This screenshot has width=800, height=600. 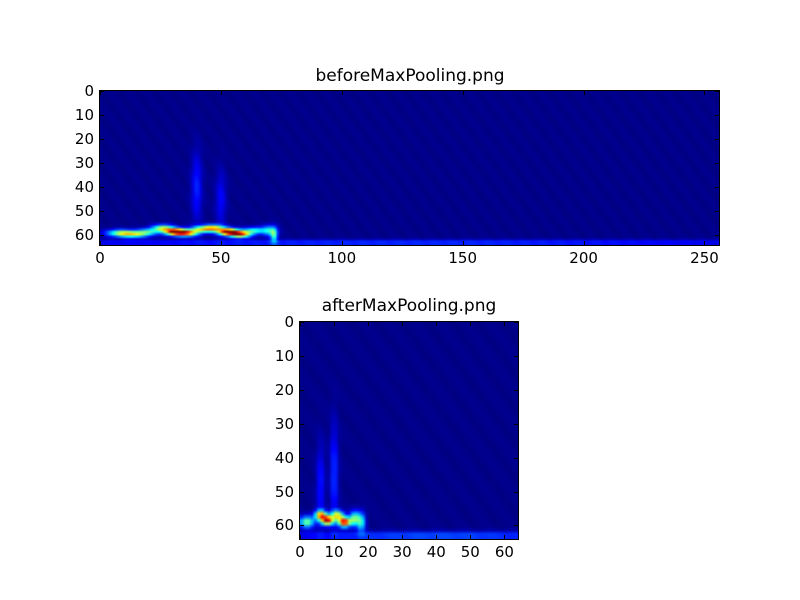 I want to click on x-tick-label: 40, so click(x=436, y=552).